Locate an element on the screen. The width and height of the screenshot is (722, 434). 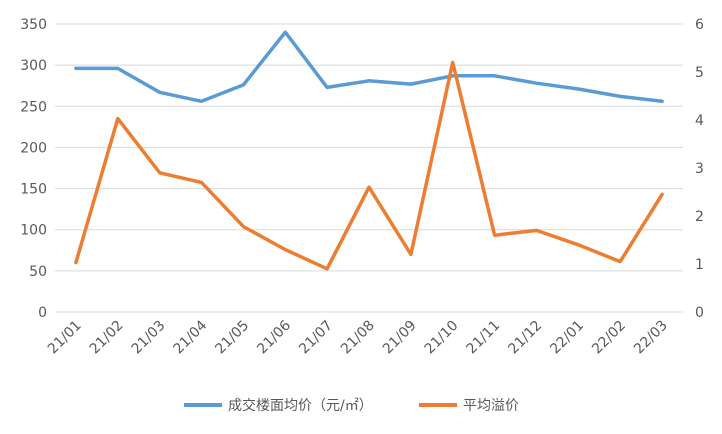
left-axis-tick-label: 150 is located at coordinates (33, 190).